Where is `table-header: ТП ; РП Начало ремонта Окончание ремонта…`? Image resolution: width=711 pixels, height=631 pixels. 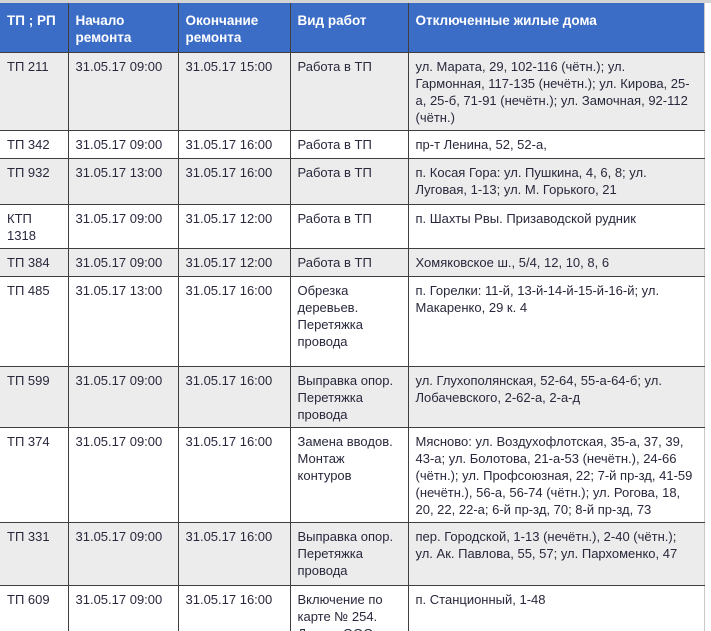 table-header: ТП ; РП Начало ремонта Окончание ремонта… is located at coordinates (352, 28).